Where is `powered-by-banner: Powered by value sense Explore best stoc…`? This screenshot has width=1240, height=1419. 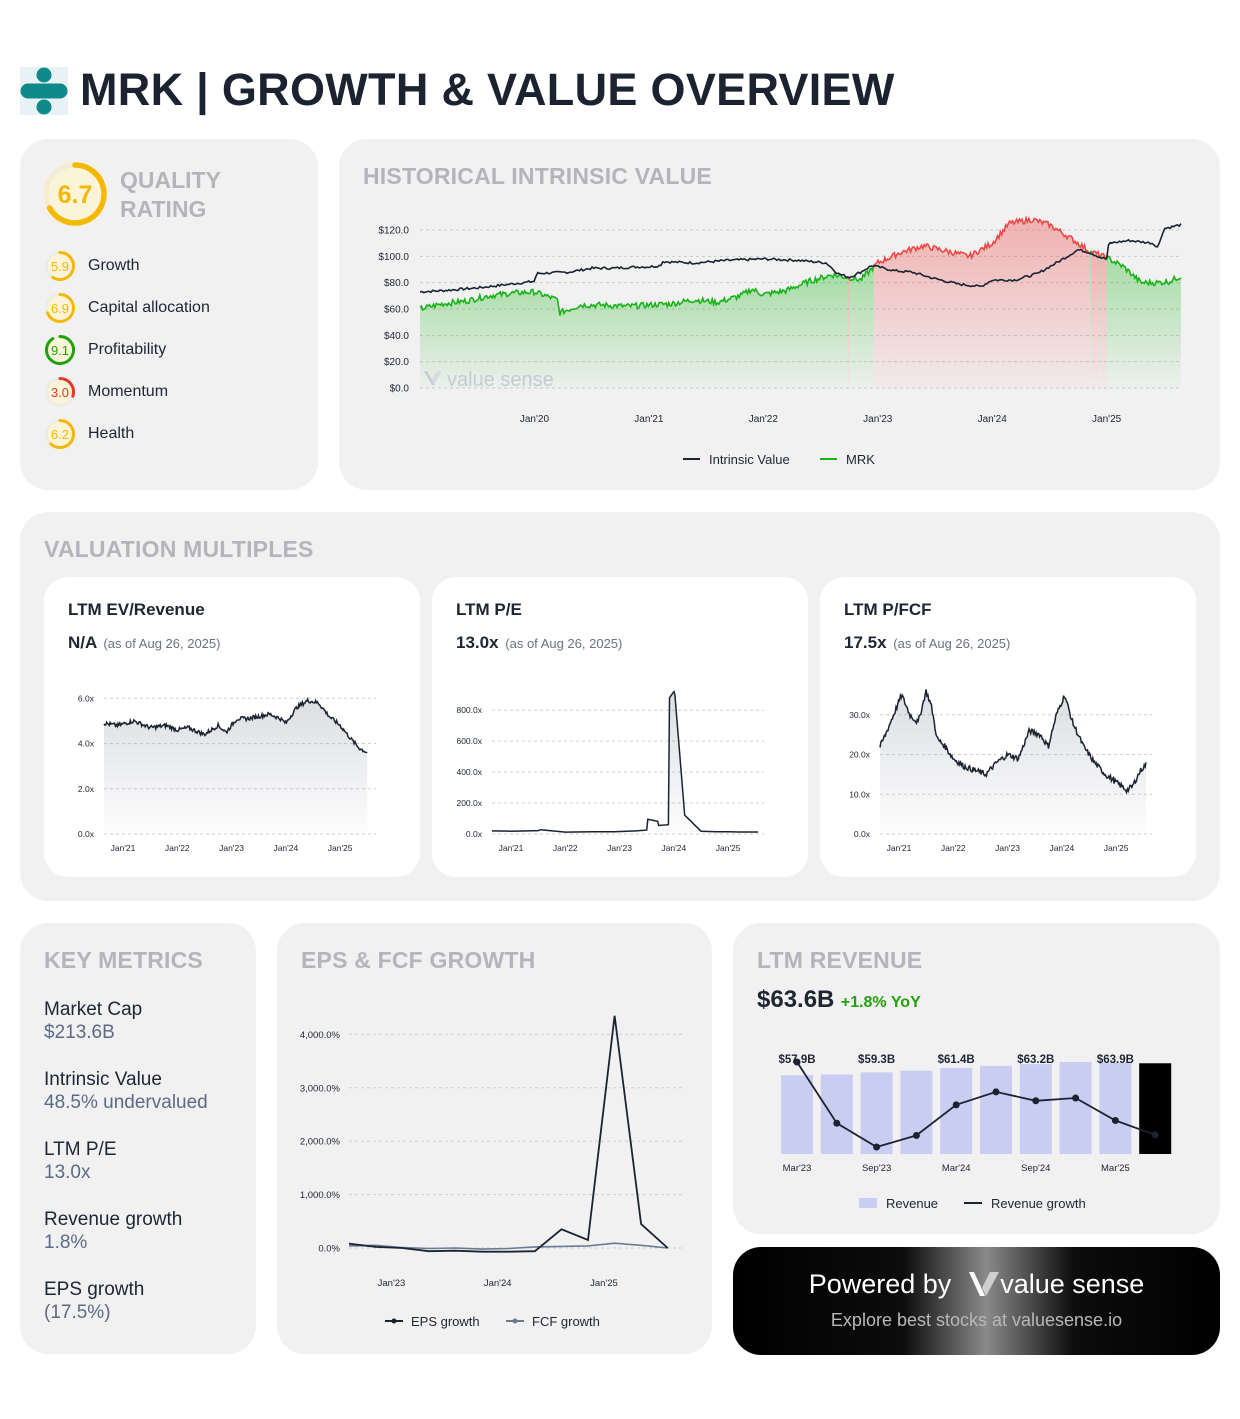
powered-by-banner: Powered by value sense Explore best stoc… is located at coordinates (976, 1301).